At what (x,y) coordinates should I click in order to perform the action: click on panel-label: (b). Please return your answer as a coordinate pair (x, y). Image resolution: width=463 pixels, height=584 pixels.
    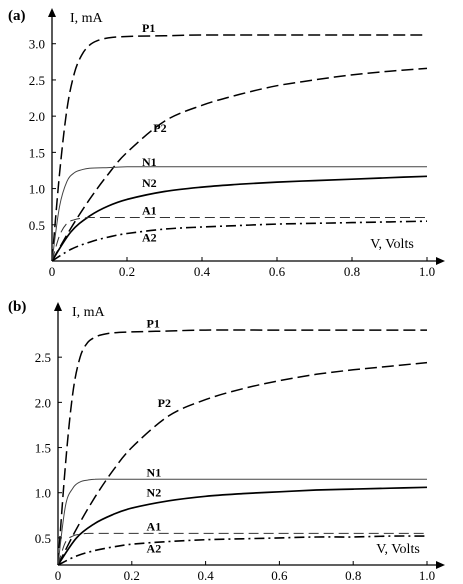
    Looking at the image, I should click on (17, 307).